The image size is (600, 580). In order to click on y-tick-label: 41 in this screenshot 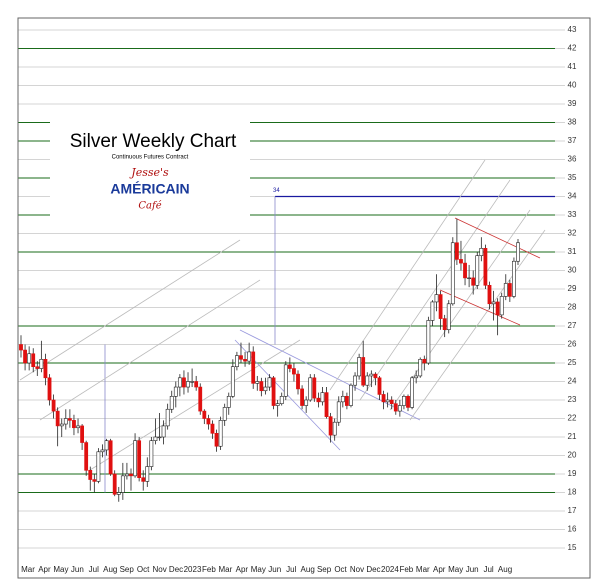, I will do `click(572, 66)`.